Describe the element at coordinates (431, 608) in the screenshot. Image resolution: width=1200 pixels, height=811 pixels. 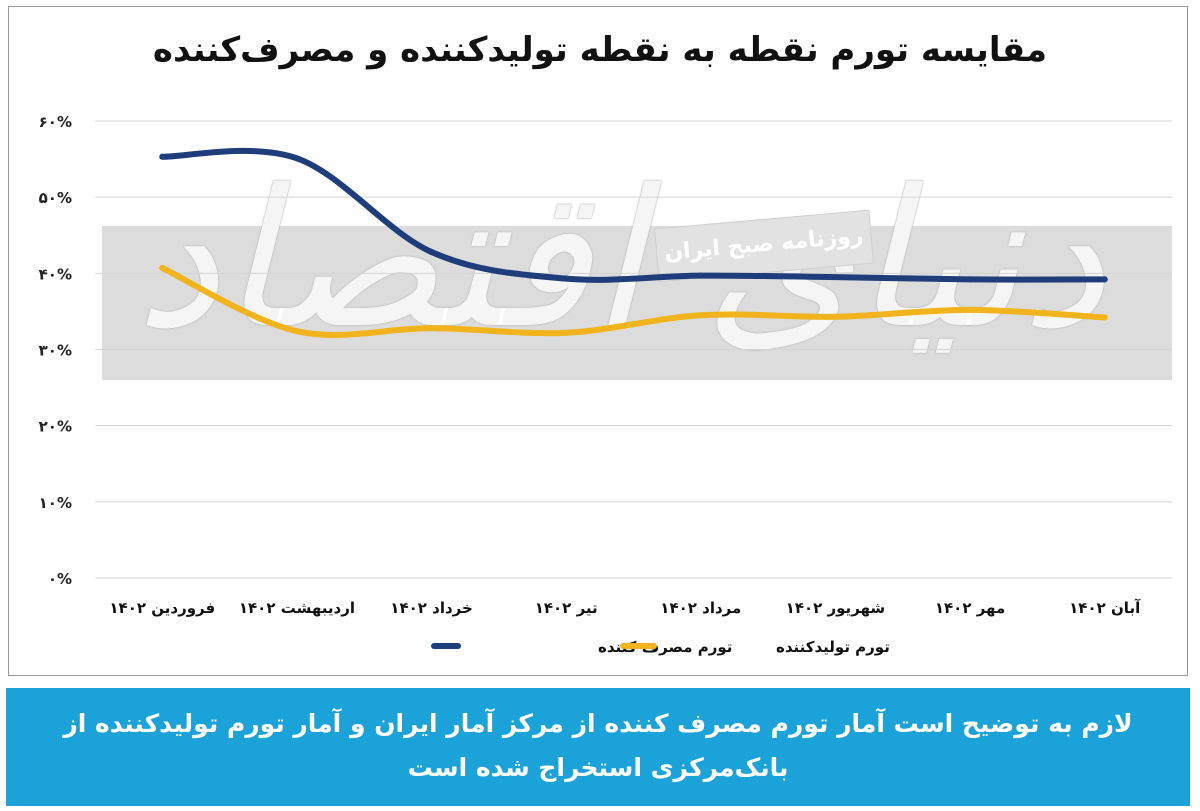
I see `x-tick-label: خرداد ۱۴۰۲` at that location.